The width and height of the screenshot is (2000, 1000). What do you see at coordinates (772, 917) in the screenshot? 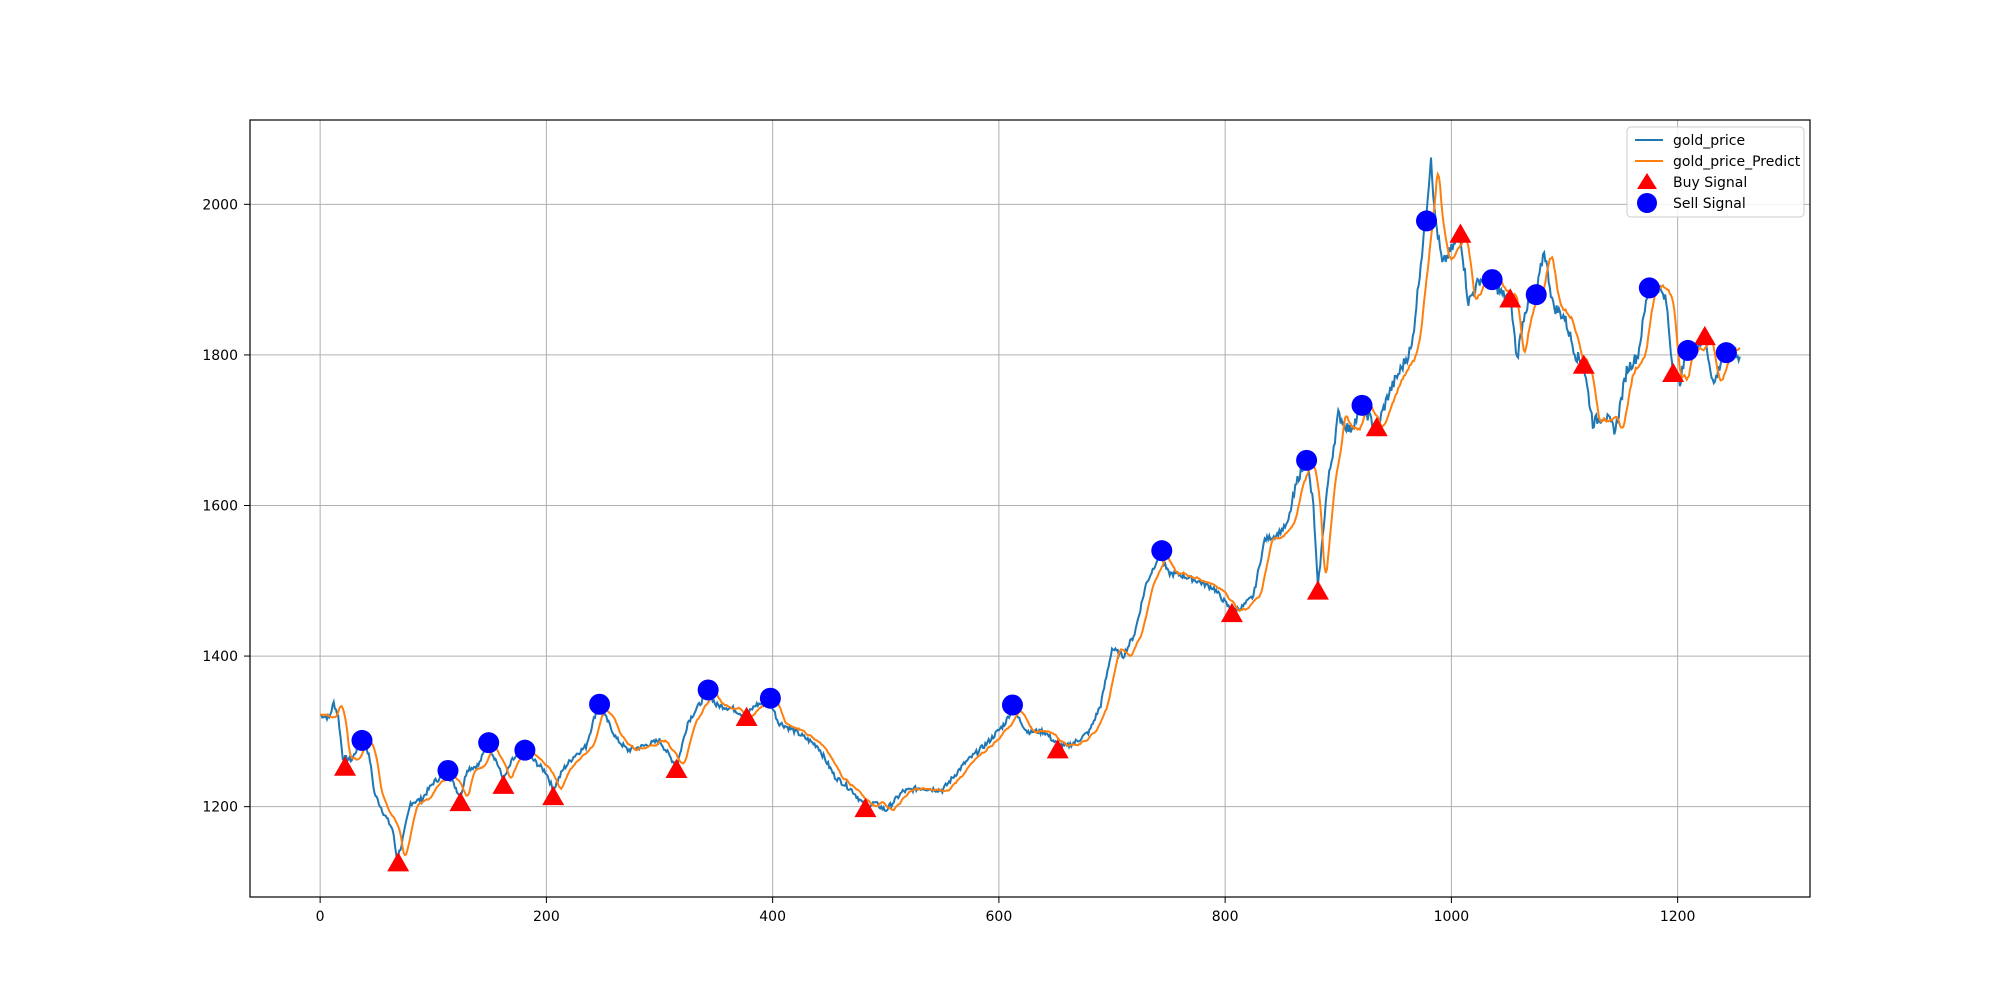
I see `x-tick-label: 400` at bounding box center [772, 917].